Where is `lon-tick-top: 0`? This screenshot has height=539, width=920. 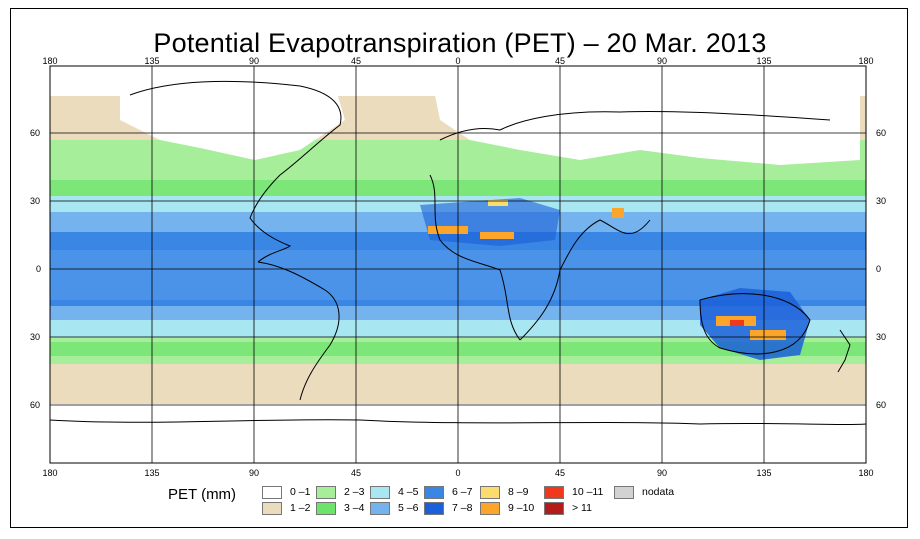
lon-tick-top: 0 is located at coordinates (457, 61).